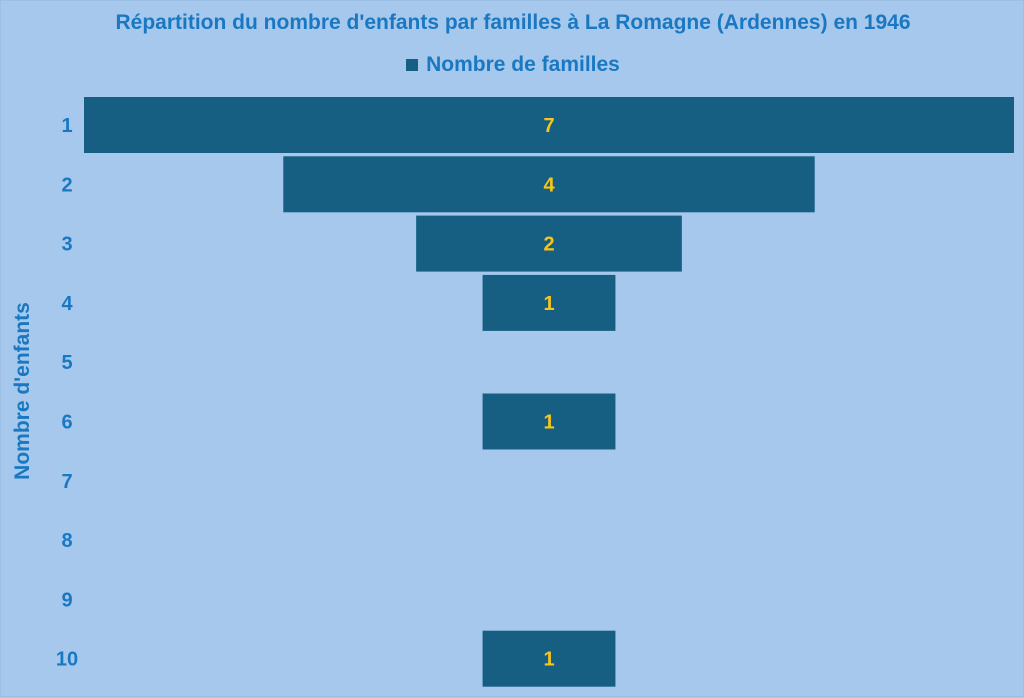 This screenshot has height=698, width=1024. I want to click on y-tick-label: 8, so click(66, 541).